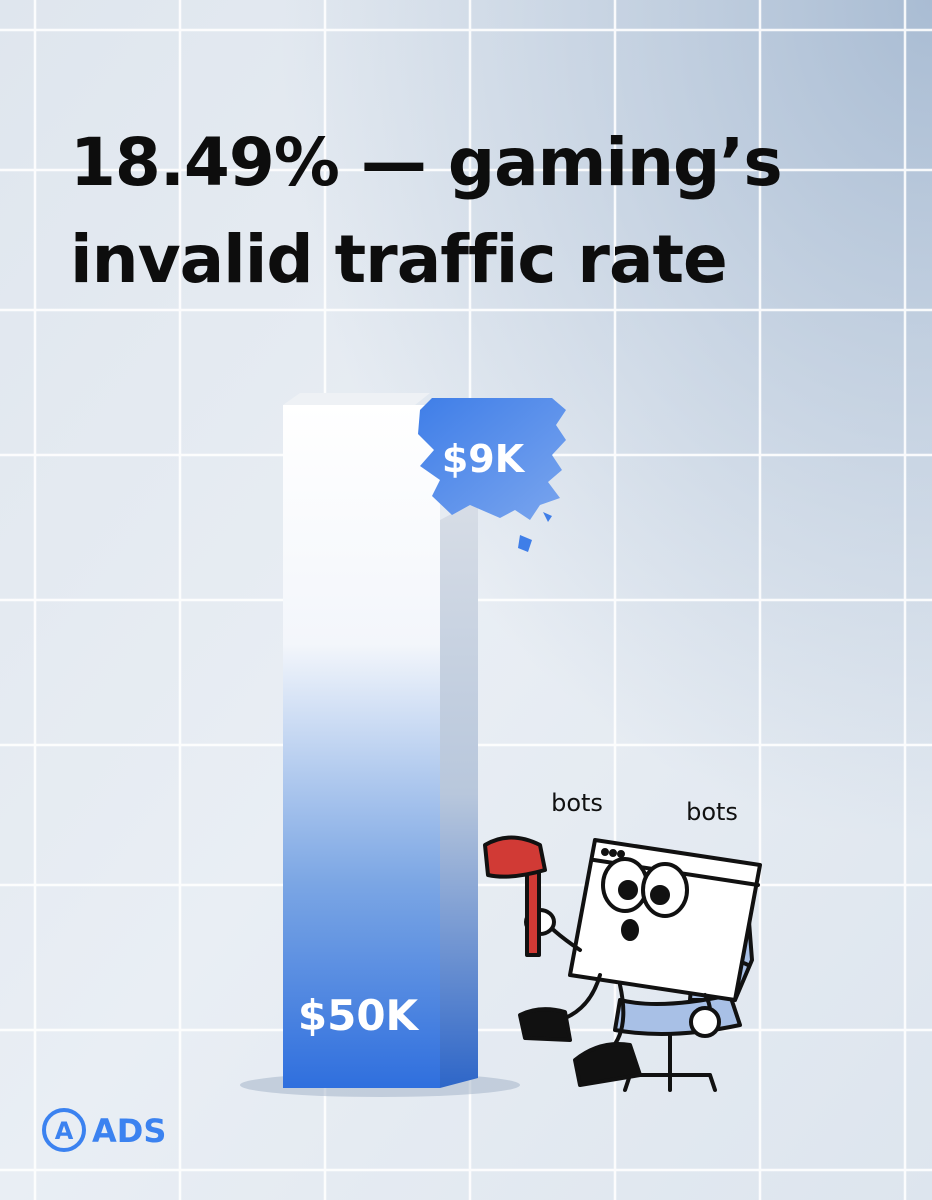  Describe the element at coordinates (426, 162) in the screenshot. I see `title-line: 18.49% — gaming’s` at that location.